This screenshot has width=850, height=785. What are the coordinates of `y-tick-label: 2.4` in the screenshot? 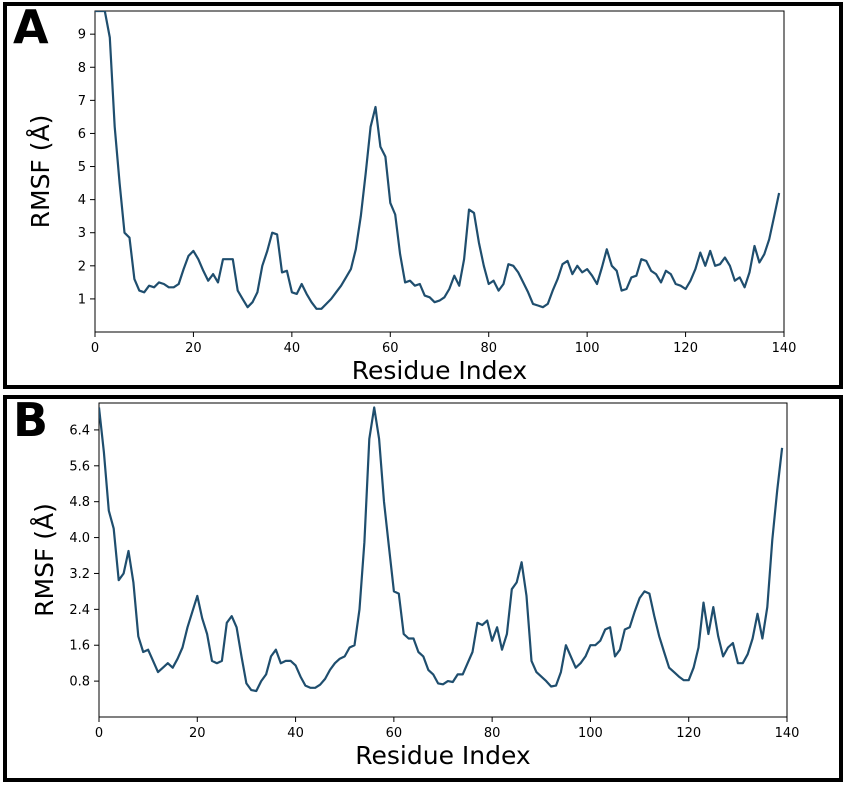 It's located at (79, 610).